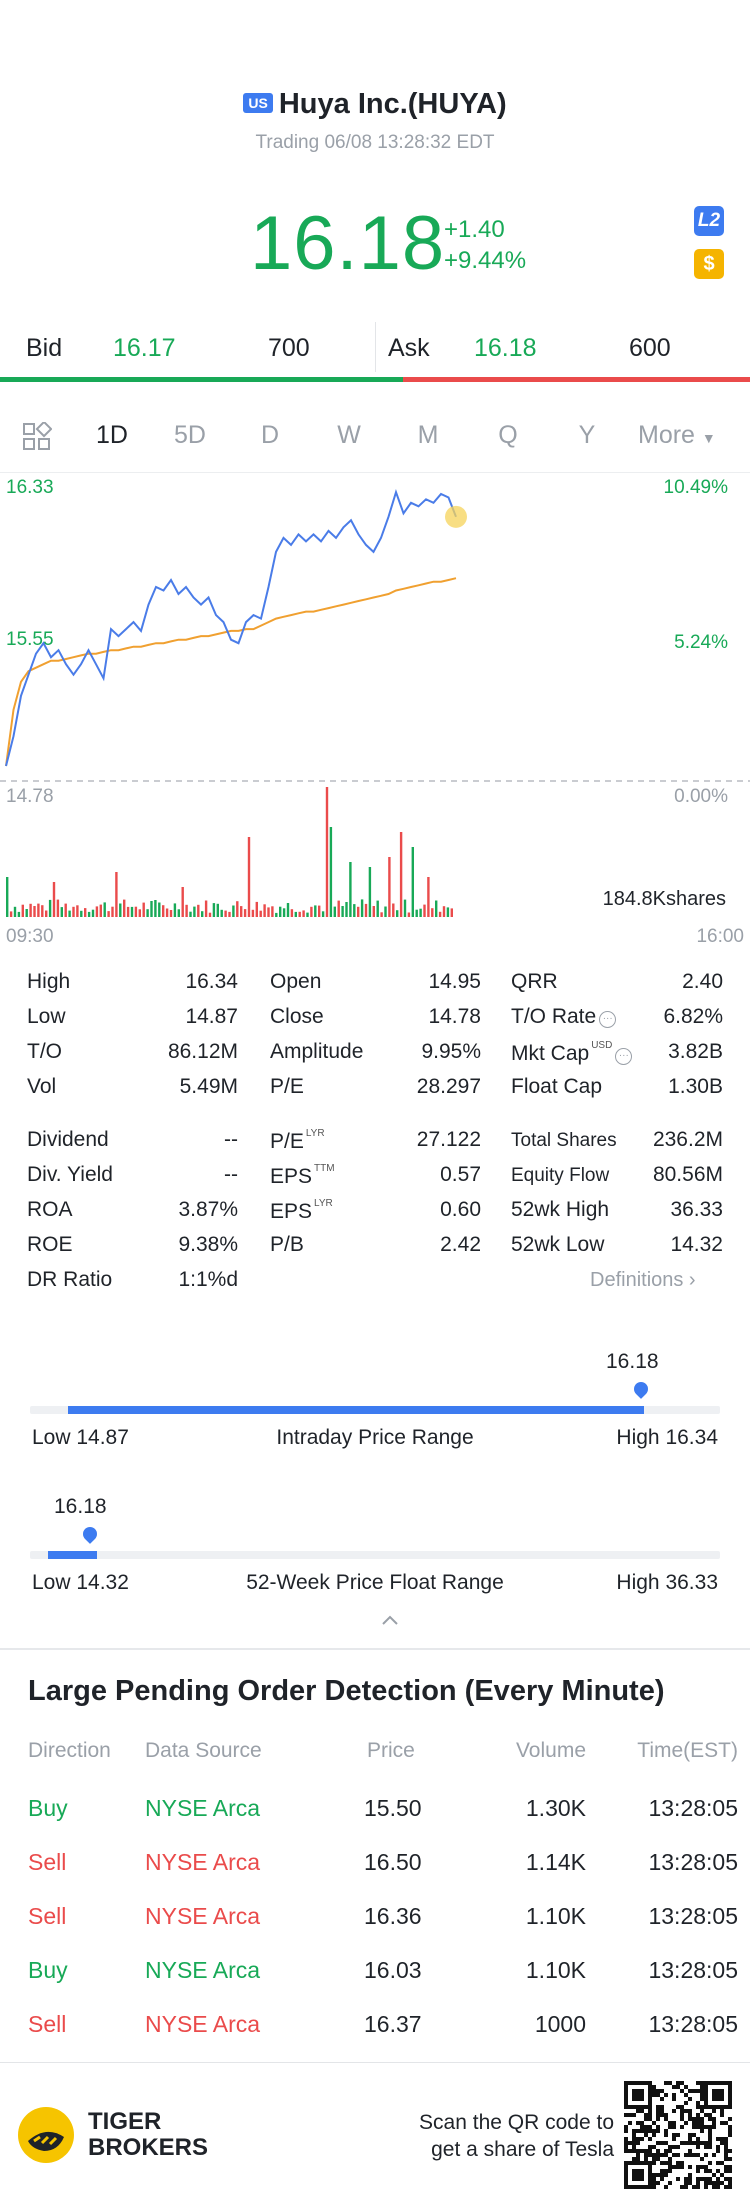 This screenshot has width=750, height=2208. What do you see at coordinates (375, 1649) in the screenshot?
I see `divider` at bounding box center [375, 1649].